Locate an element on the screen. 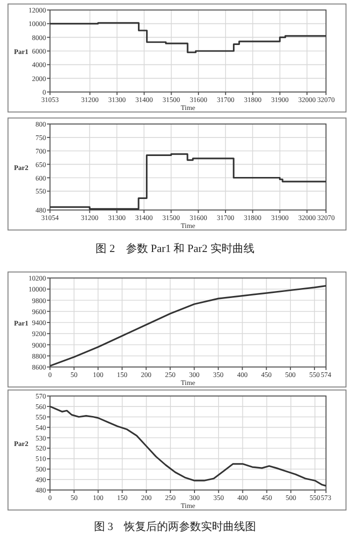 Image resolution: width=350 pixels, height=537 pixels. caption: 图 2 参数 Par1 和 Par2 实时曲线 is located at coordinates (175, 248).